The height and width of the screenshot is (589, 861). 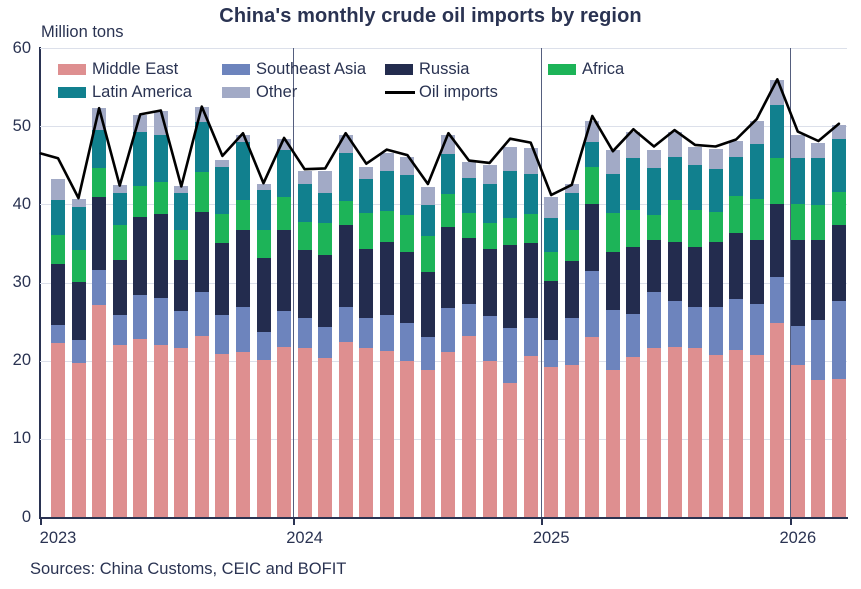 I want to click on legend-item-latin-america: Latin America, so click(x=125, y=92).